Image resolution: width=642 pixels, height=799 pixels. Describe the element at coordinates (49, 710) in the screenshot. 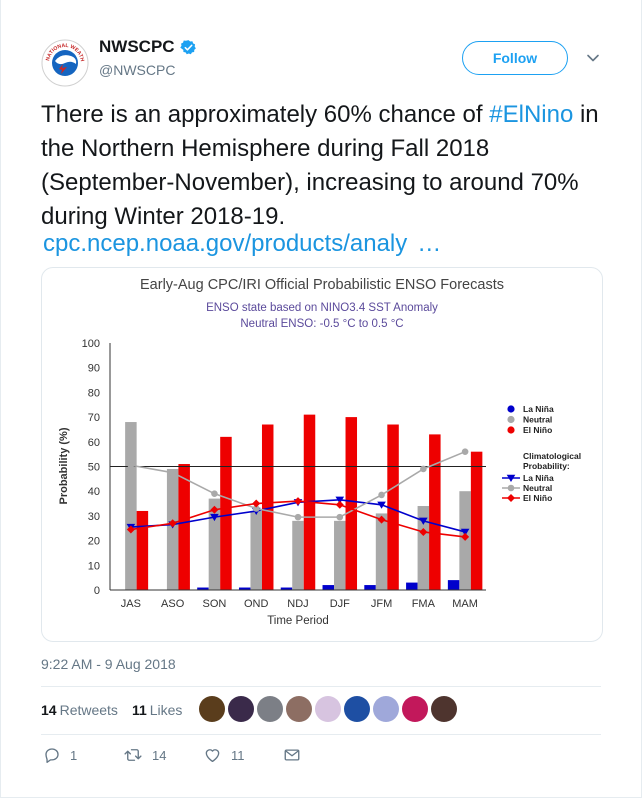

I see `retweets-count: 14` at that location.